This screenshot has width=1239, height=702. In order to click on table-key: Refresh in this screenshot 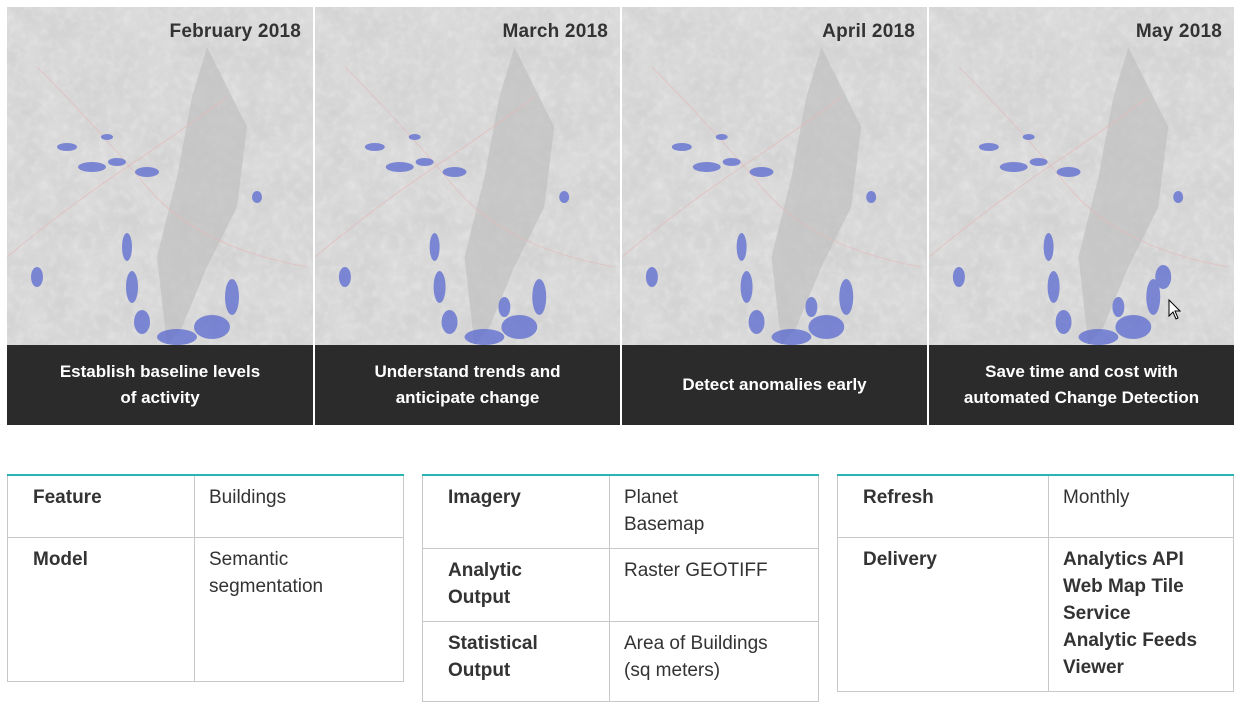, I will do `click(943, 506)`.